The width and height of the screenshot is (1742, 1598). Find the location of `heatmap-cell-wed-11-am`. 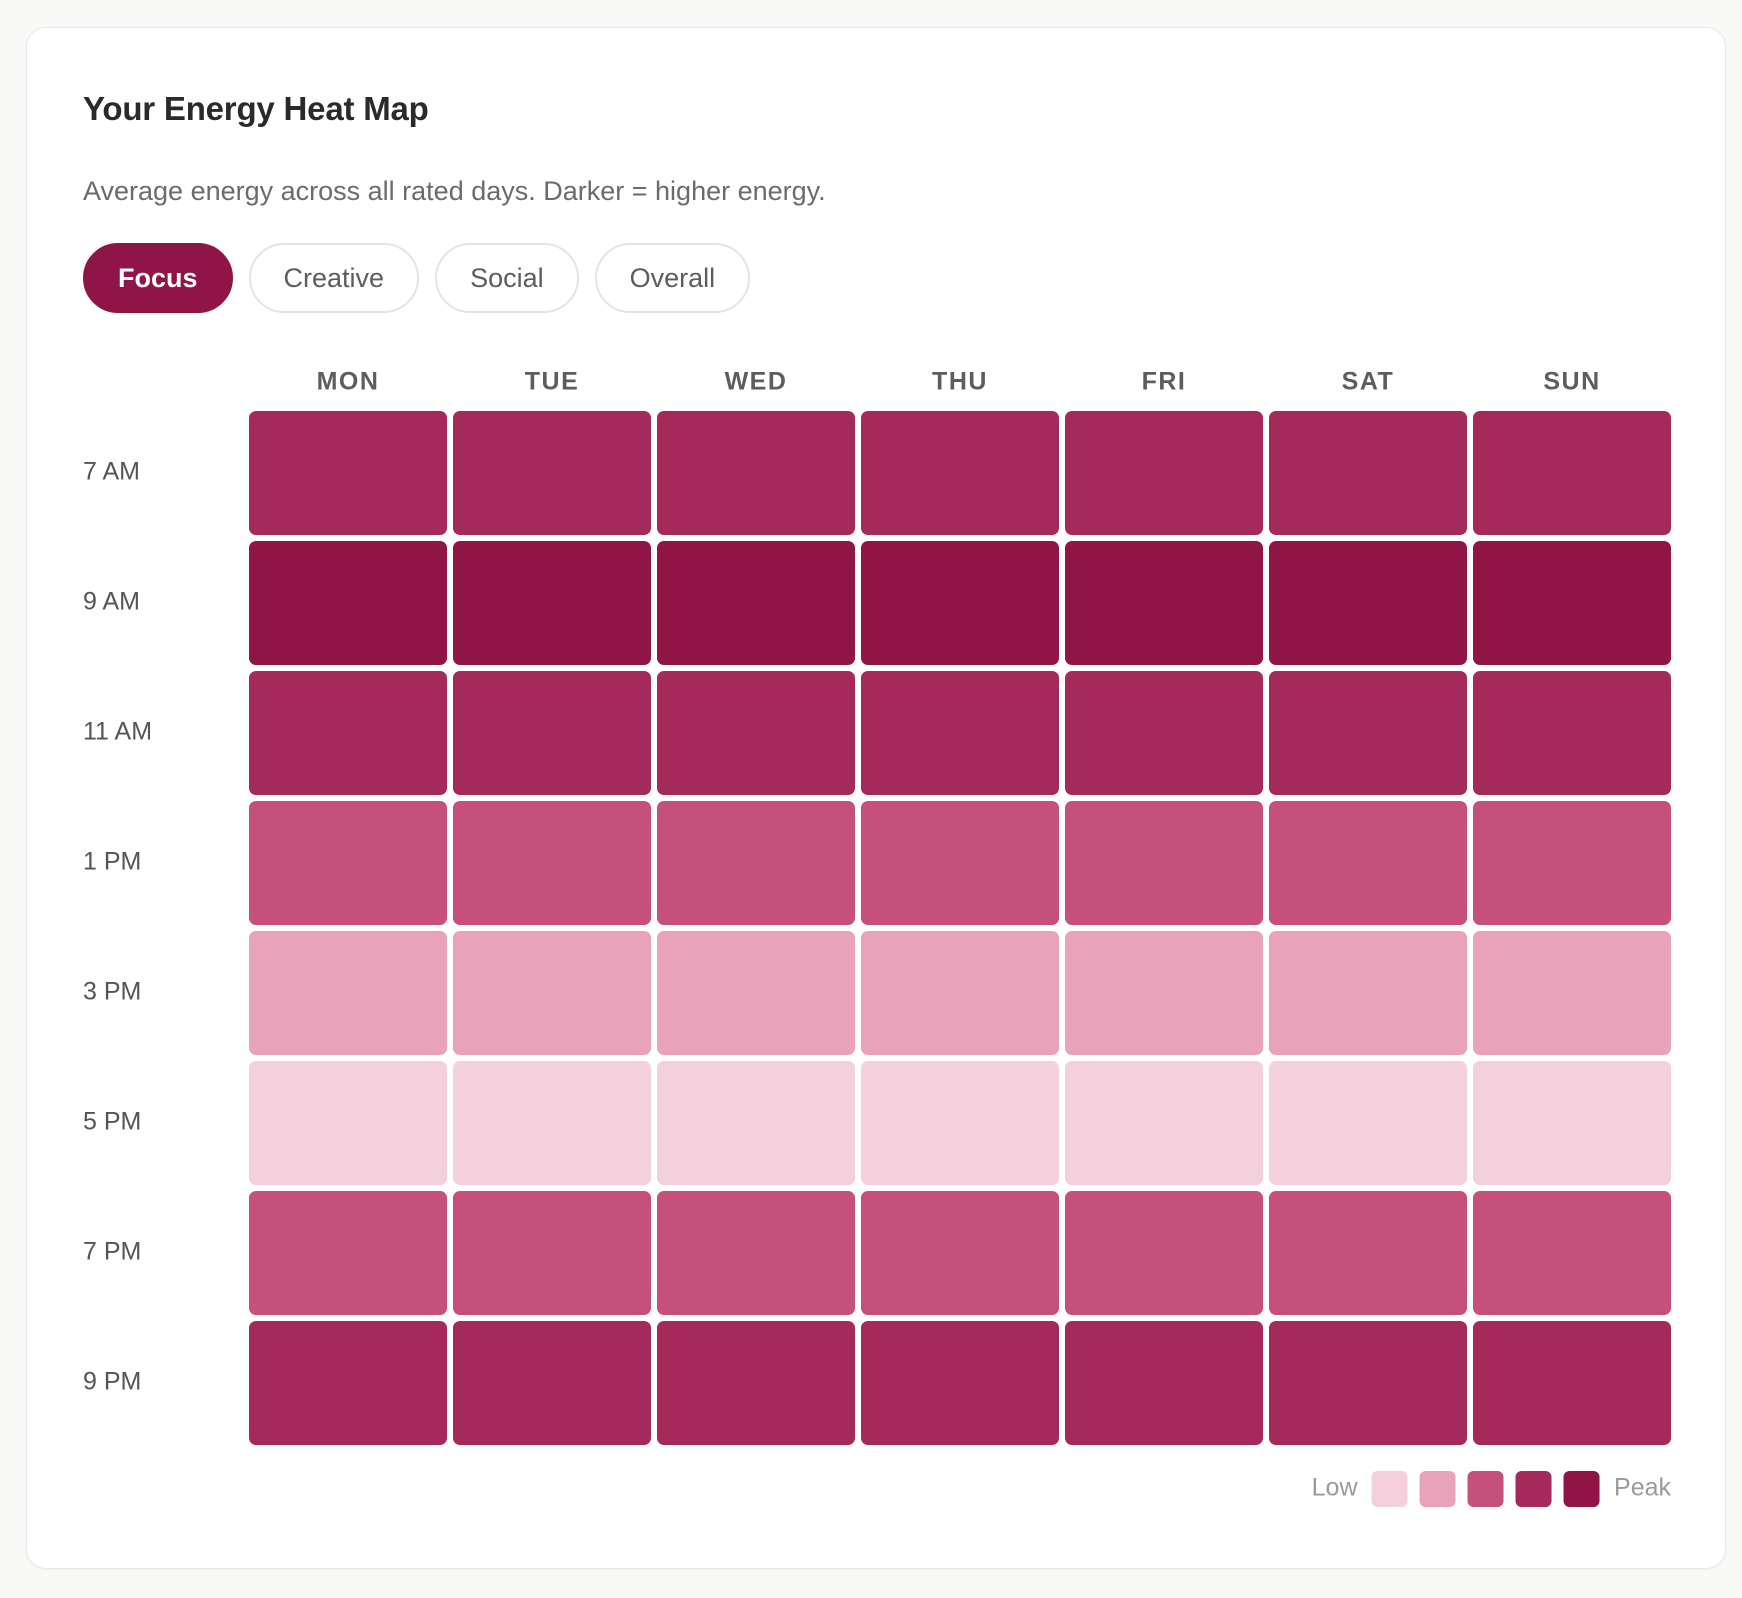

heatmap-cell-wed-11-am is located at coordinates (756, 733).